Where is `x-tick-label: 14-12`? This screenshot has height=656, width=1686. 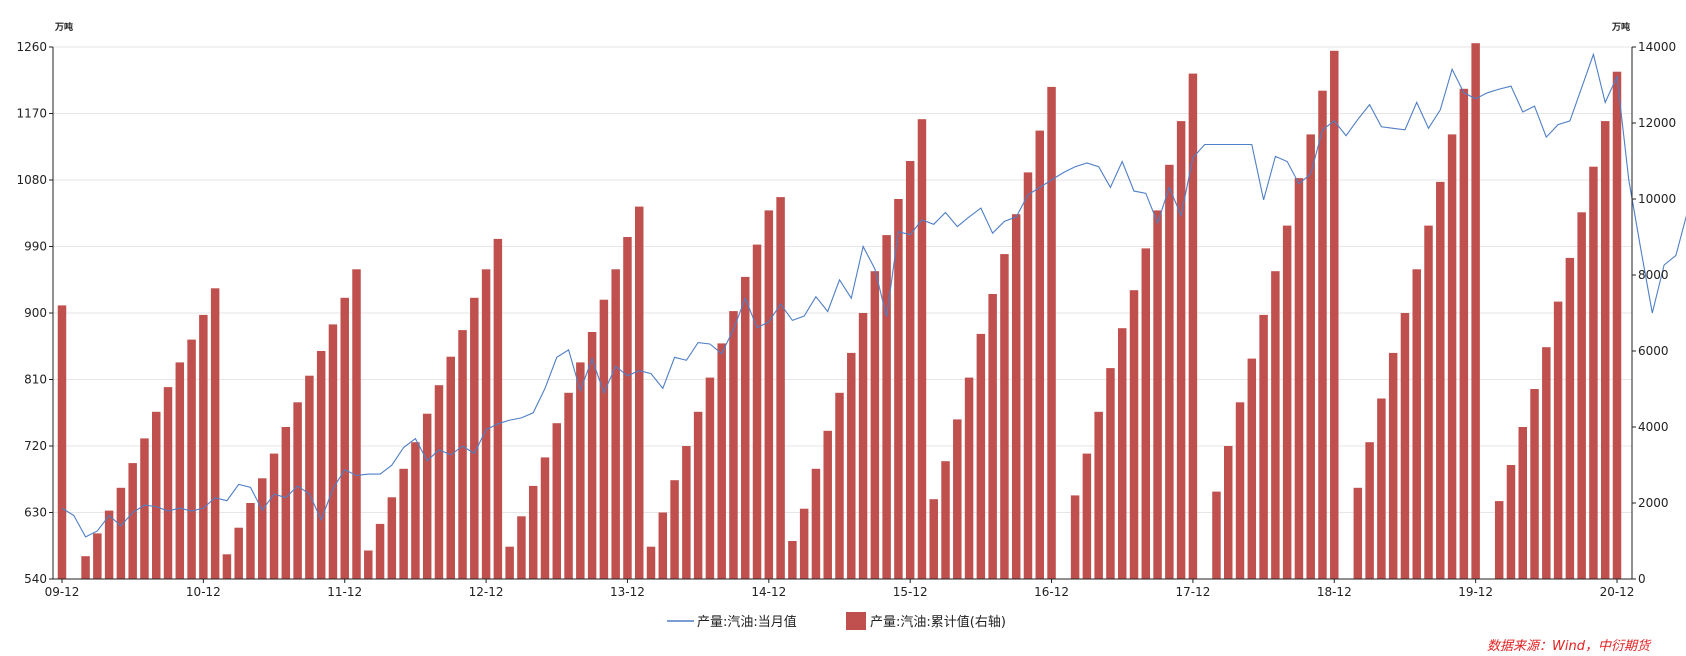 x-tick-label: 14-12 is located at coordinates (768, 592).